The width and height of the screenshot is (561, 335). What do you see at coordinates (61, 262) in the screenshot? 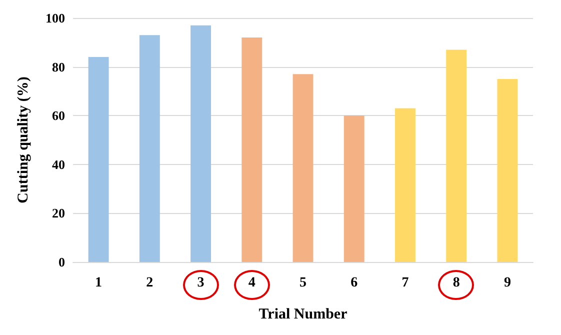
I see `y-tick-label: 0` at bounding box center [61, 262].